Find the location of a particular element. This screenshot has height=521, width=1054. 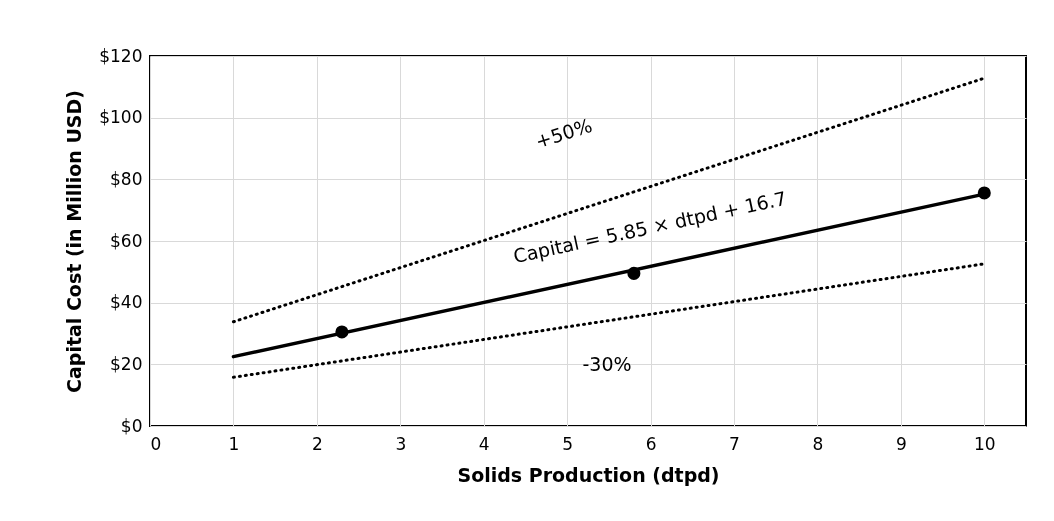

annotation: +50% is located at coordinates (563, 133).